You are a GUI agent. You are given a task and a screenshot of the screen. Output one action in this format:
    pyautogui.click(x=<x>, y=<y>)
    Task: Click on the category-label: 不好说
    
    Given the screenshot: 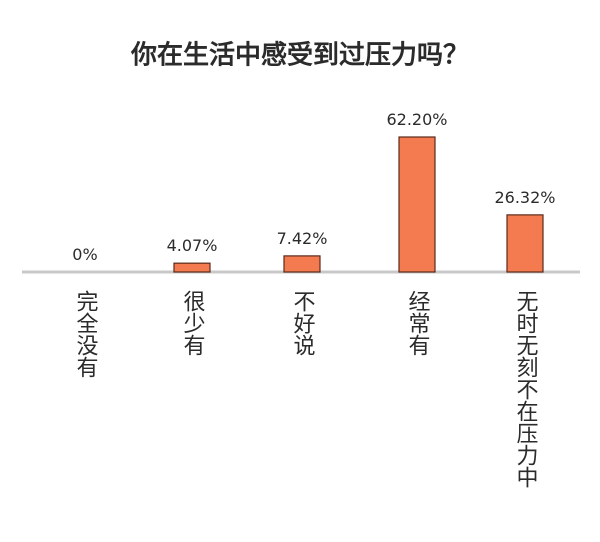 What is the action you would take?
    pyautogui.click(x=303, y=323)
    